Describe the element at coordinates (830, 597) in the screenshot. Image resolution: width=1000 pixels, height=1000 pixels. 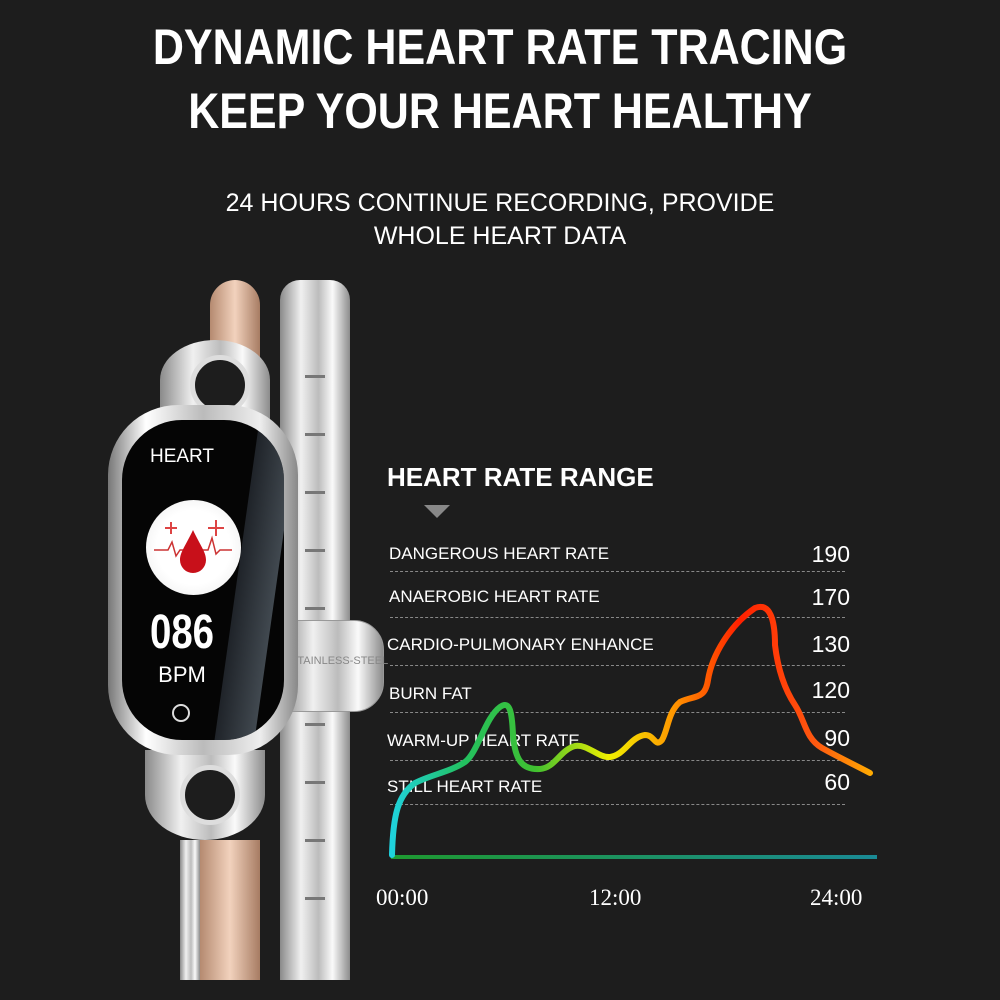
I see `zone-value-anaerobic: 170` at that location.